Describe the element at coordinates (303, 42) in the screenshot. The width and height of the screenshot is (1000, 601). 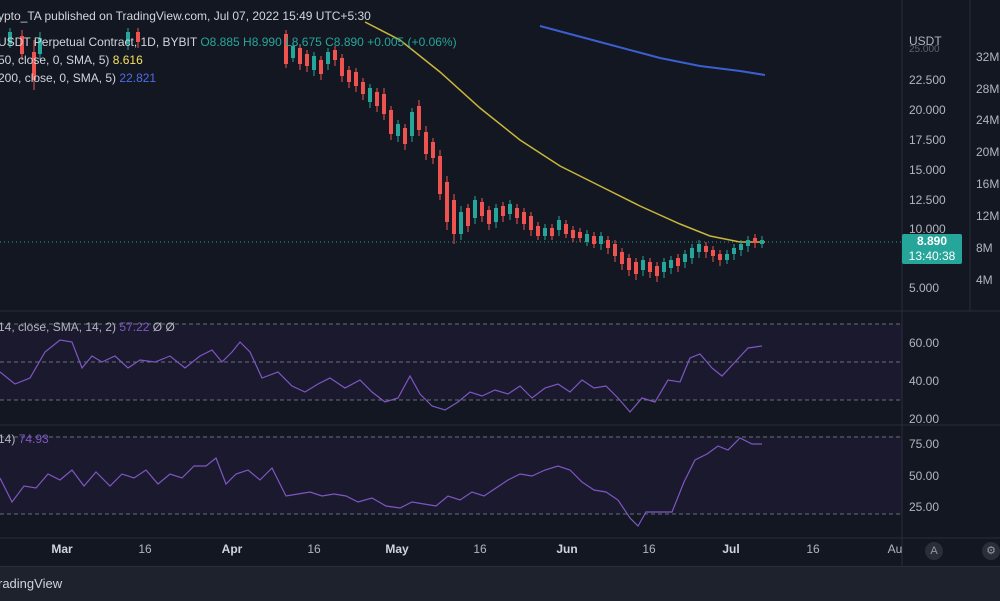
I see `low-value: L8.675` at that location.